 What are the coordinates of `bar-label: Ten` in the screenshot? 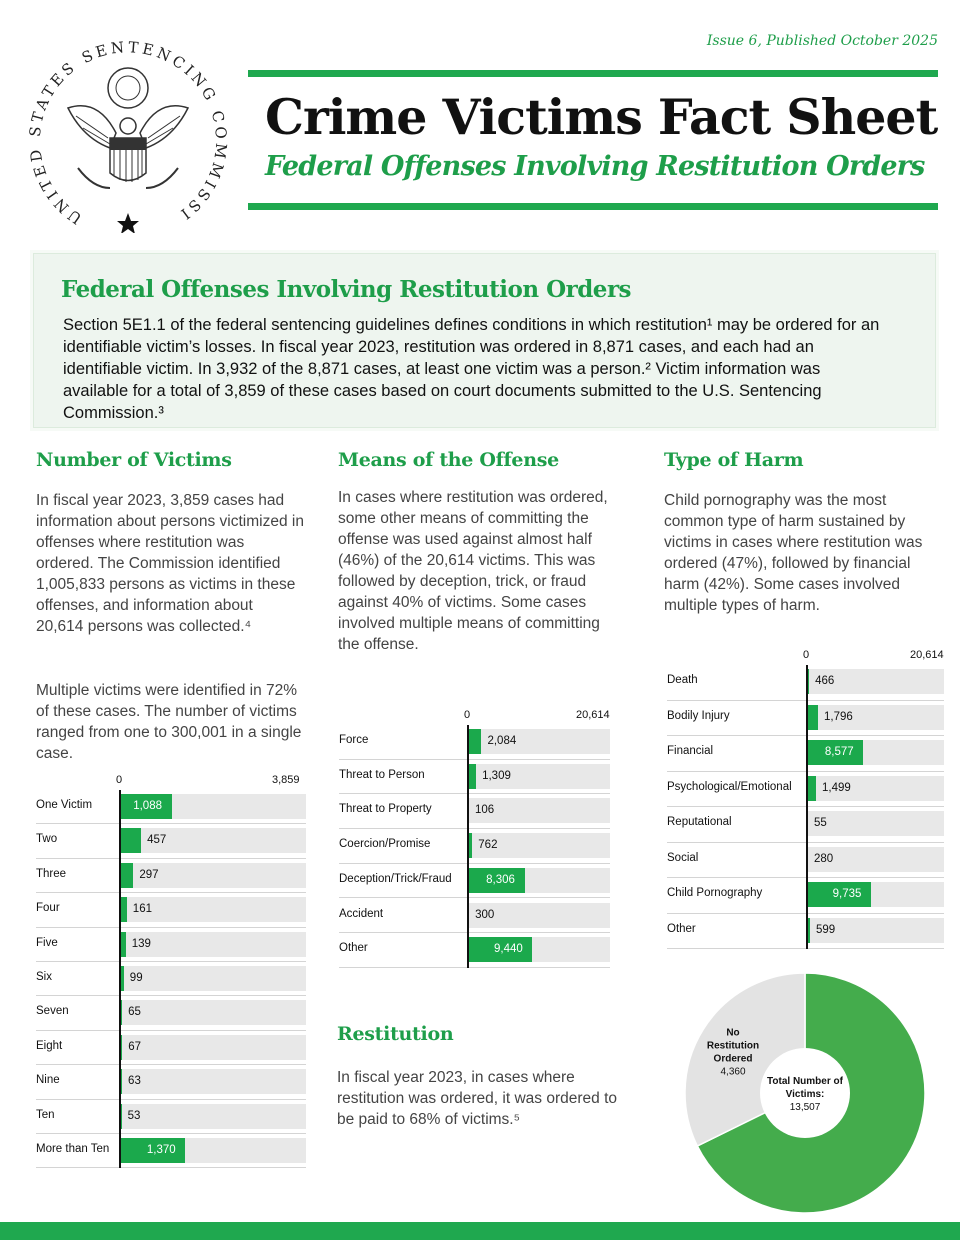 It's located at (45, 1114).